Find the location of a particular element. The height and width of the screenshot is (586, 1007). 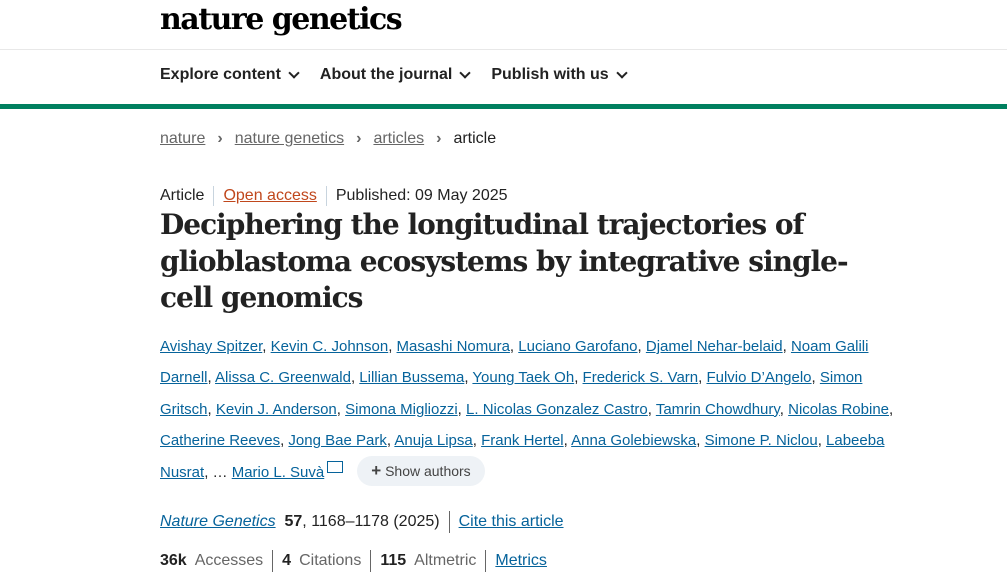

cite-article-link: Cite this article is located at coordinates (511, 521).